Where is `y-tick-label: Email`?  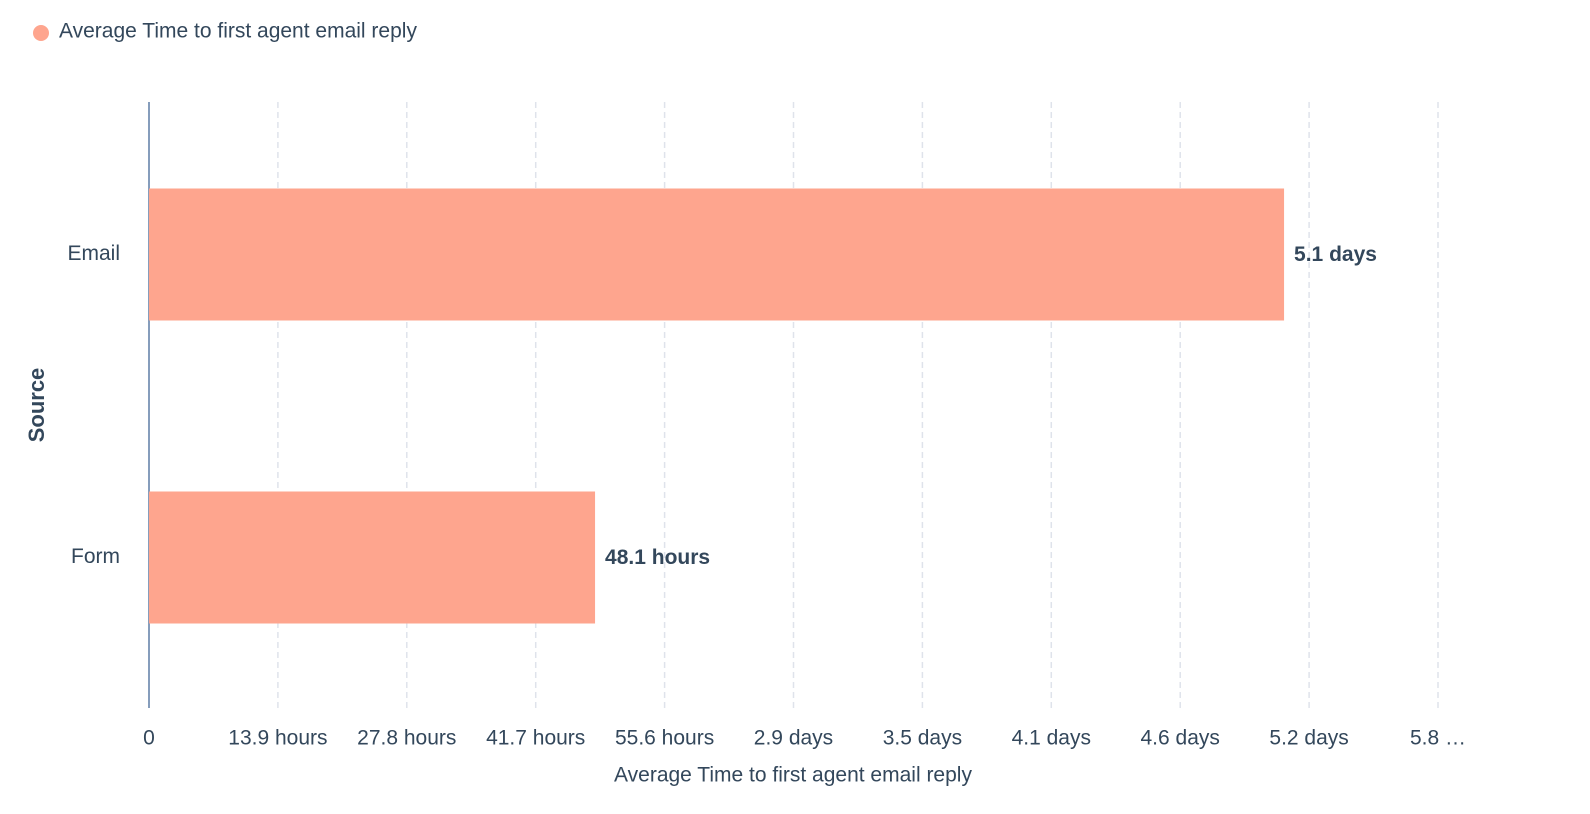 y-tick-label: Email is located at coordinates (93, 253).